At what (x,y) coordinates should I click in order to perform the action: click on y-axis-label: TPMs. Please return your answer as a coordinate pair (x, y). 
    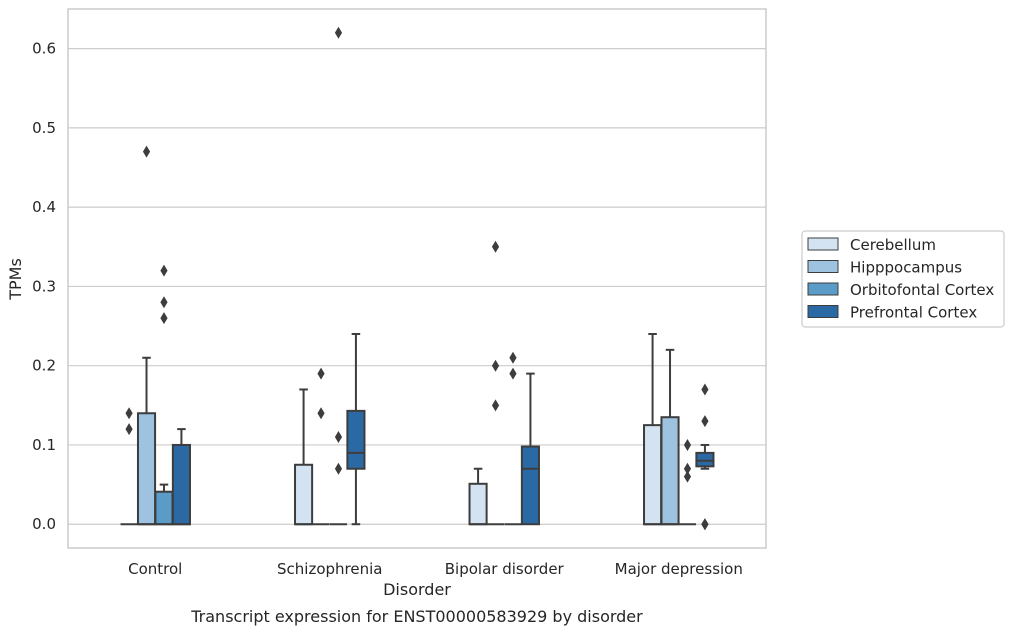
    Looking at the image, I should click on (15, 279).